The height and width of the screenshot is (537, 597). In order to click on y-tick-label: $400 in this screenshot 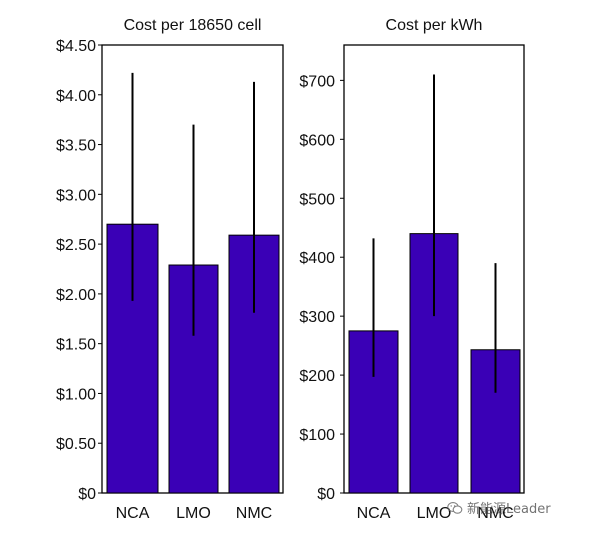, I will do `click(317, 258)`.